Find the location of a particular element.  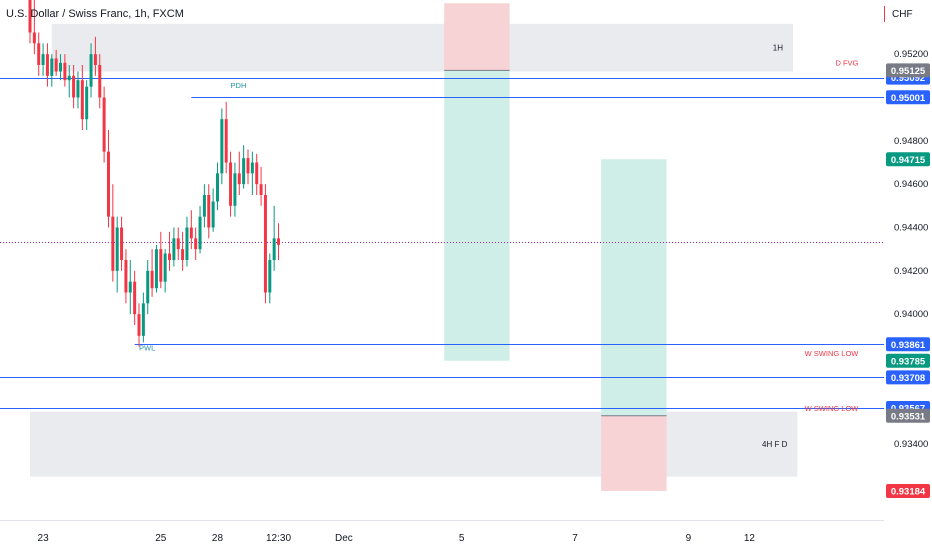

y-tick-label: 0.94200 is located at coordinates (911, 271).